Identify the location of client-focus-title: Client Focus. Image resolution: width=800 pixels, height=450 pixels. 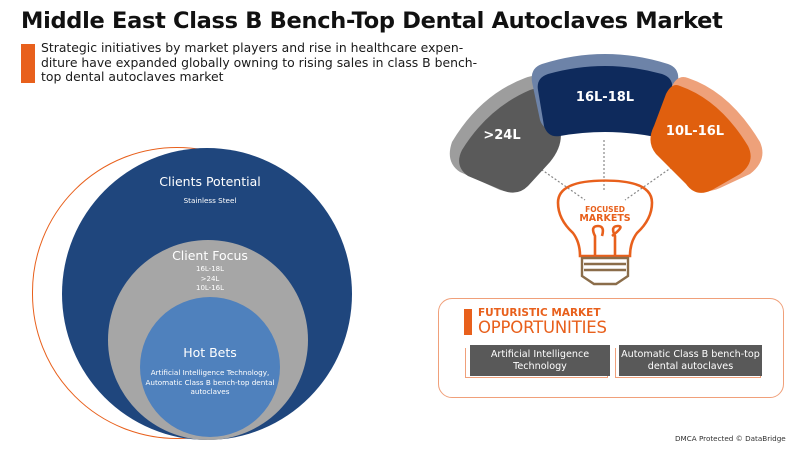
(210, 255).